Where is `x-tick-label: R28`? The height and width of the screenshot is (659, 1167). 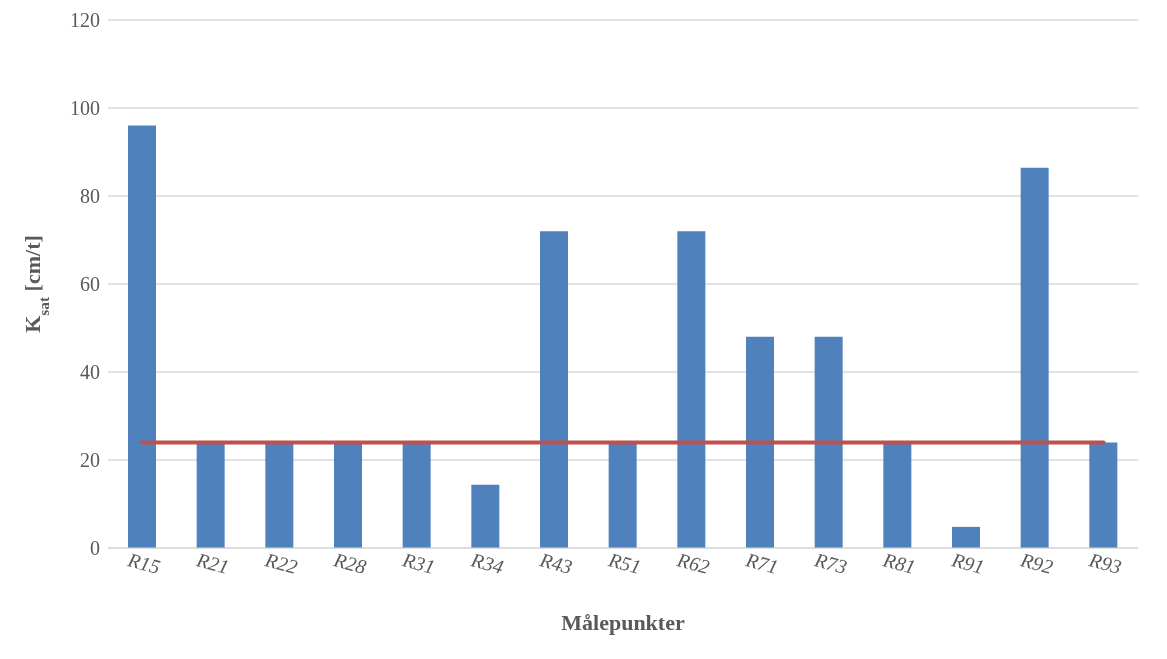
x-tick-label: R28 is located at coordinates (349, 563).